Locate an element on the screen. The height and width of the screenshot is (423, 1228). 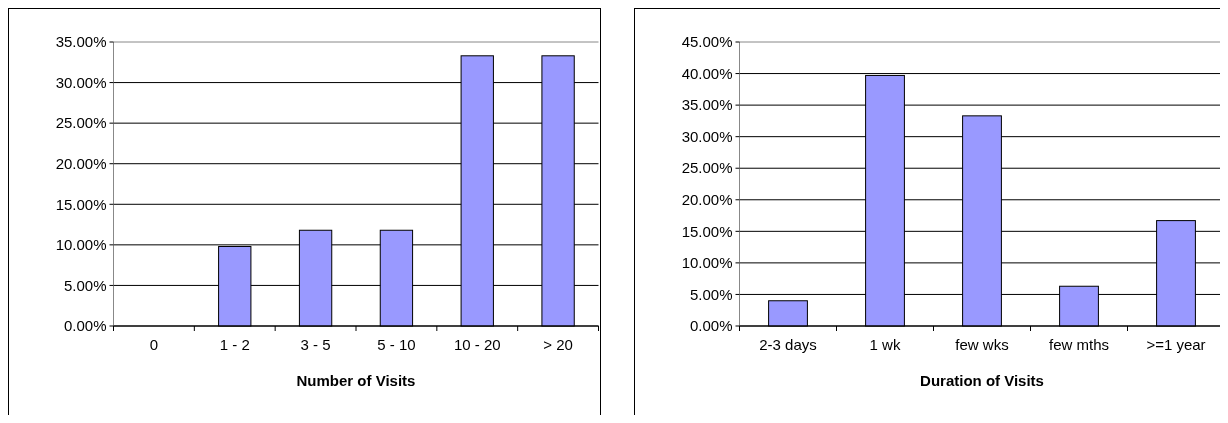
x-tick-label: 0 is located at coordinates (154, 344).